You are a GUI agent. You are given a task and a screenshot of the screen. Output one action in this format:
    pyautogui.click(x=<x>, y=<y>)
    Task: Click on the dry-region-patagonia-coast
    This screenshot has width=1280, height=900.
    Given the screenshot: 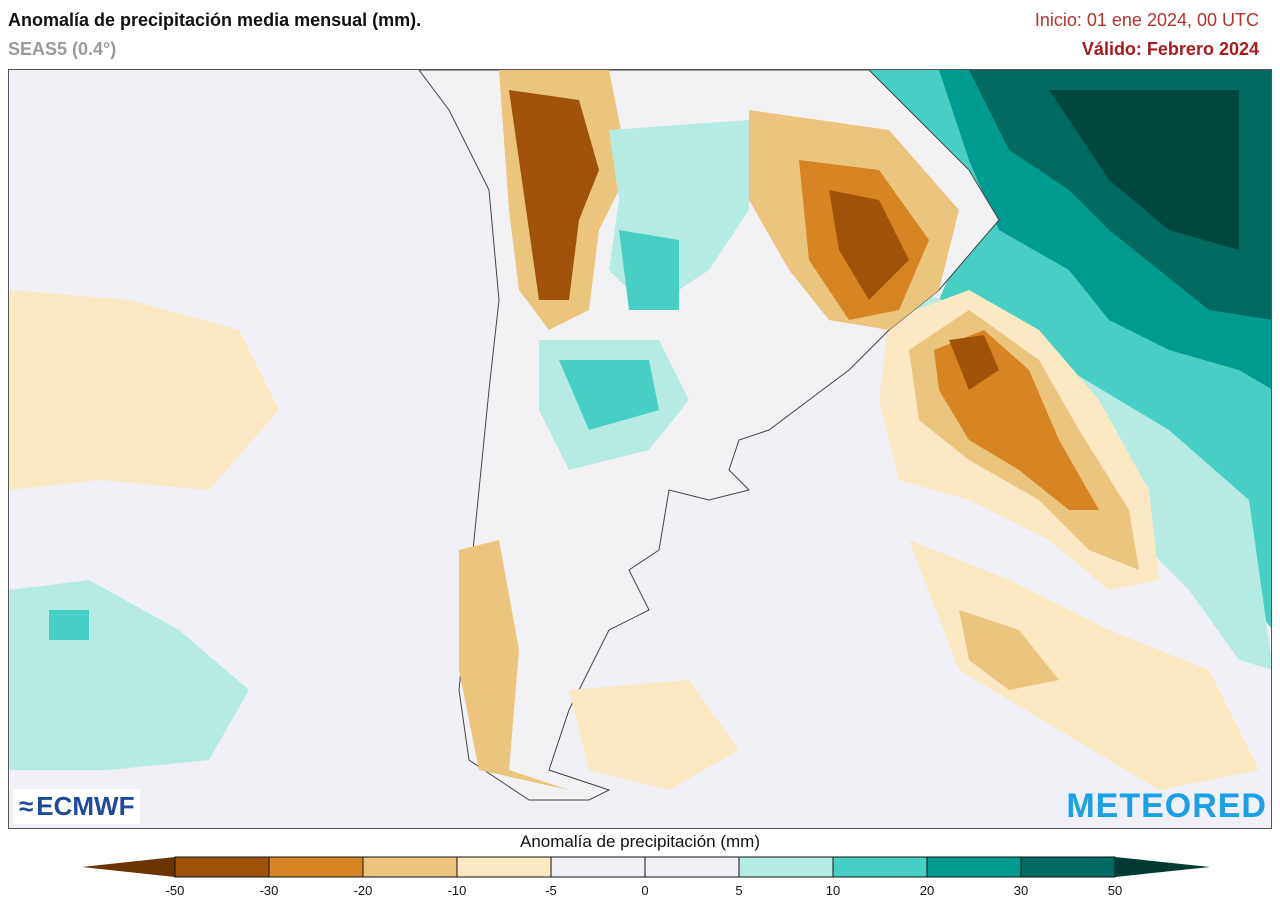 What is the action you would take?
    pyautogui.click(x=514, y=665)
    